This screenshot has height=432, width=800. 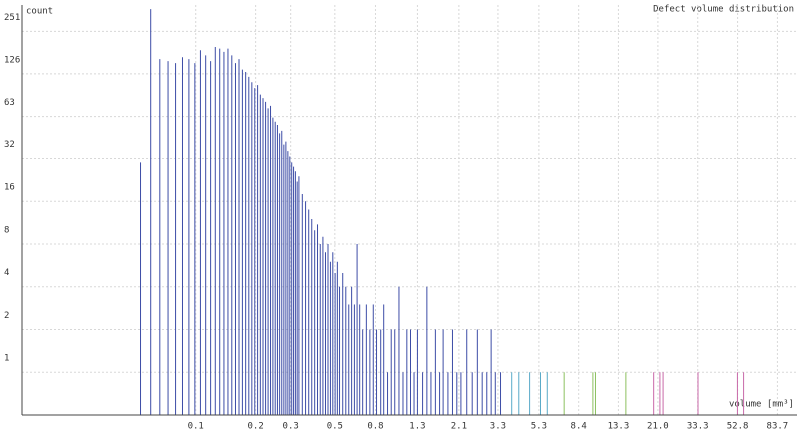 I want to click on x-tick-label: 13.3, so click(x=619, y=427).